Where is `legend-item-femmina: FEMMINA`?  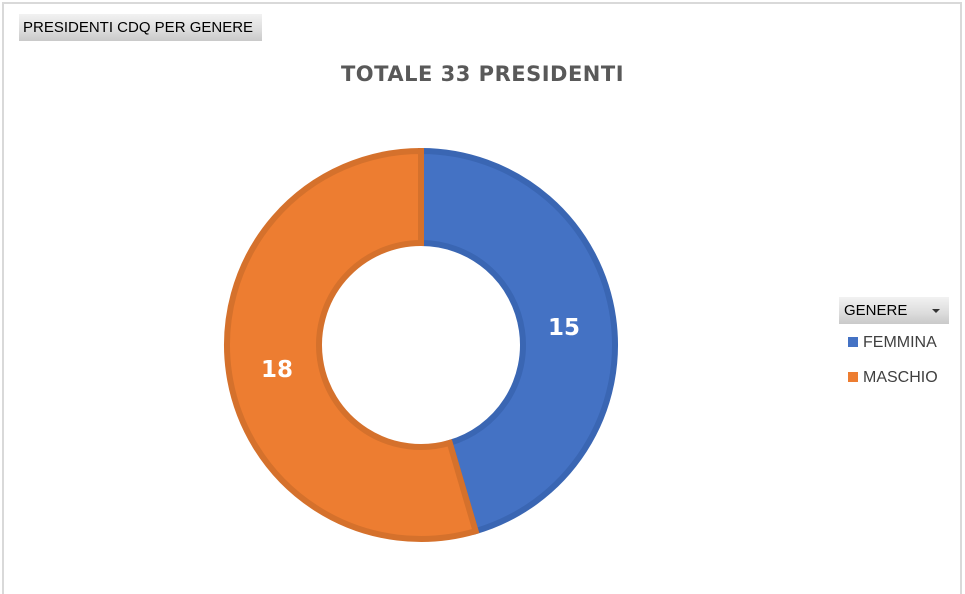 legend-item-femmina: FEMMINA is located at coordinates (892, 343).